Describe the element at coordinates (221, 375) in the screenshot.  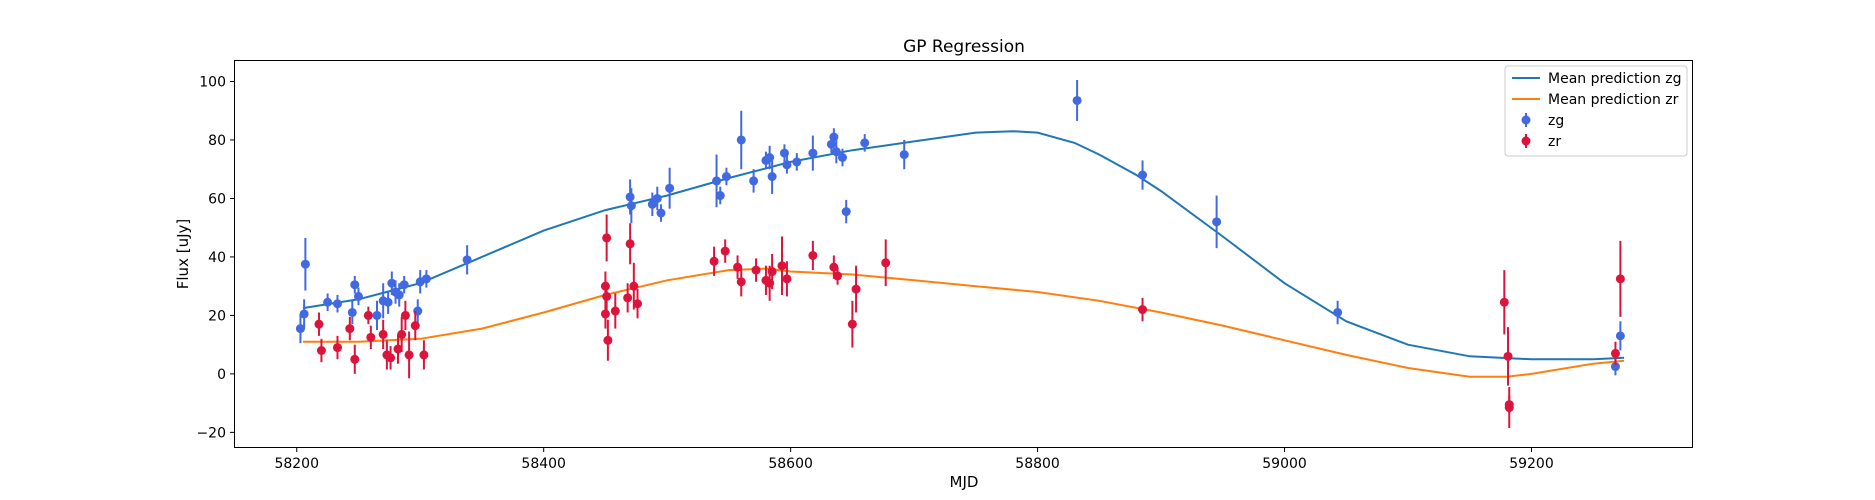
I see `y-tick-label: 0` at that location.